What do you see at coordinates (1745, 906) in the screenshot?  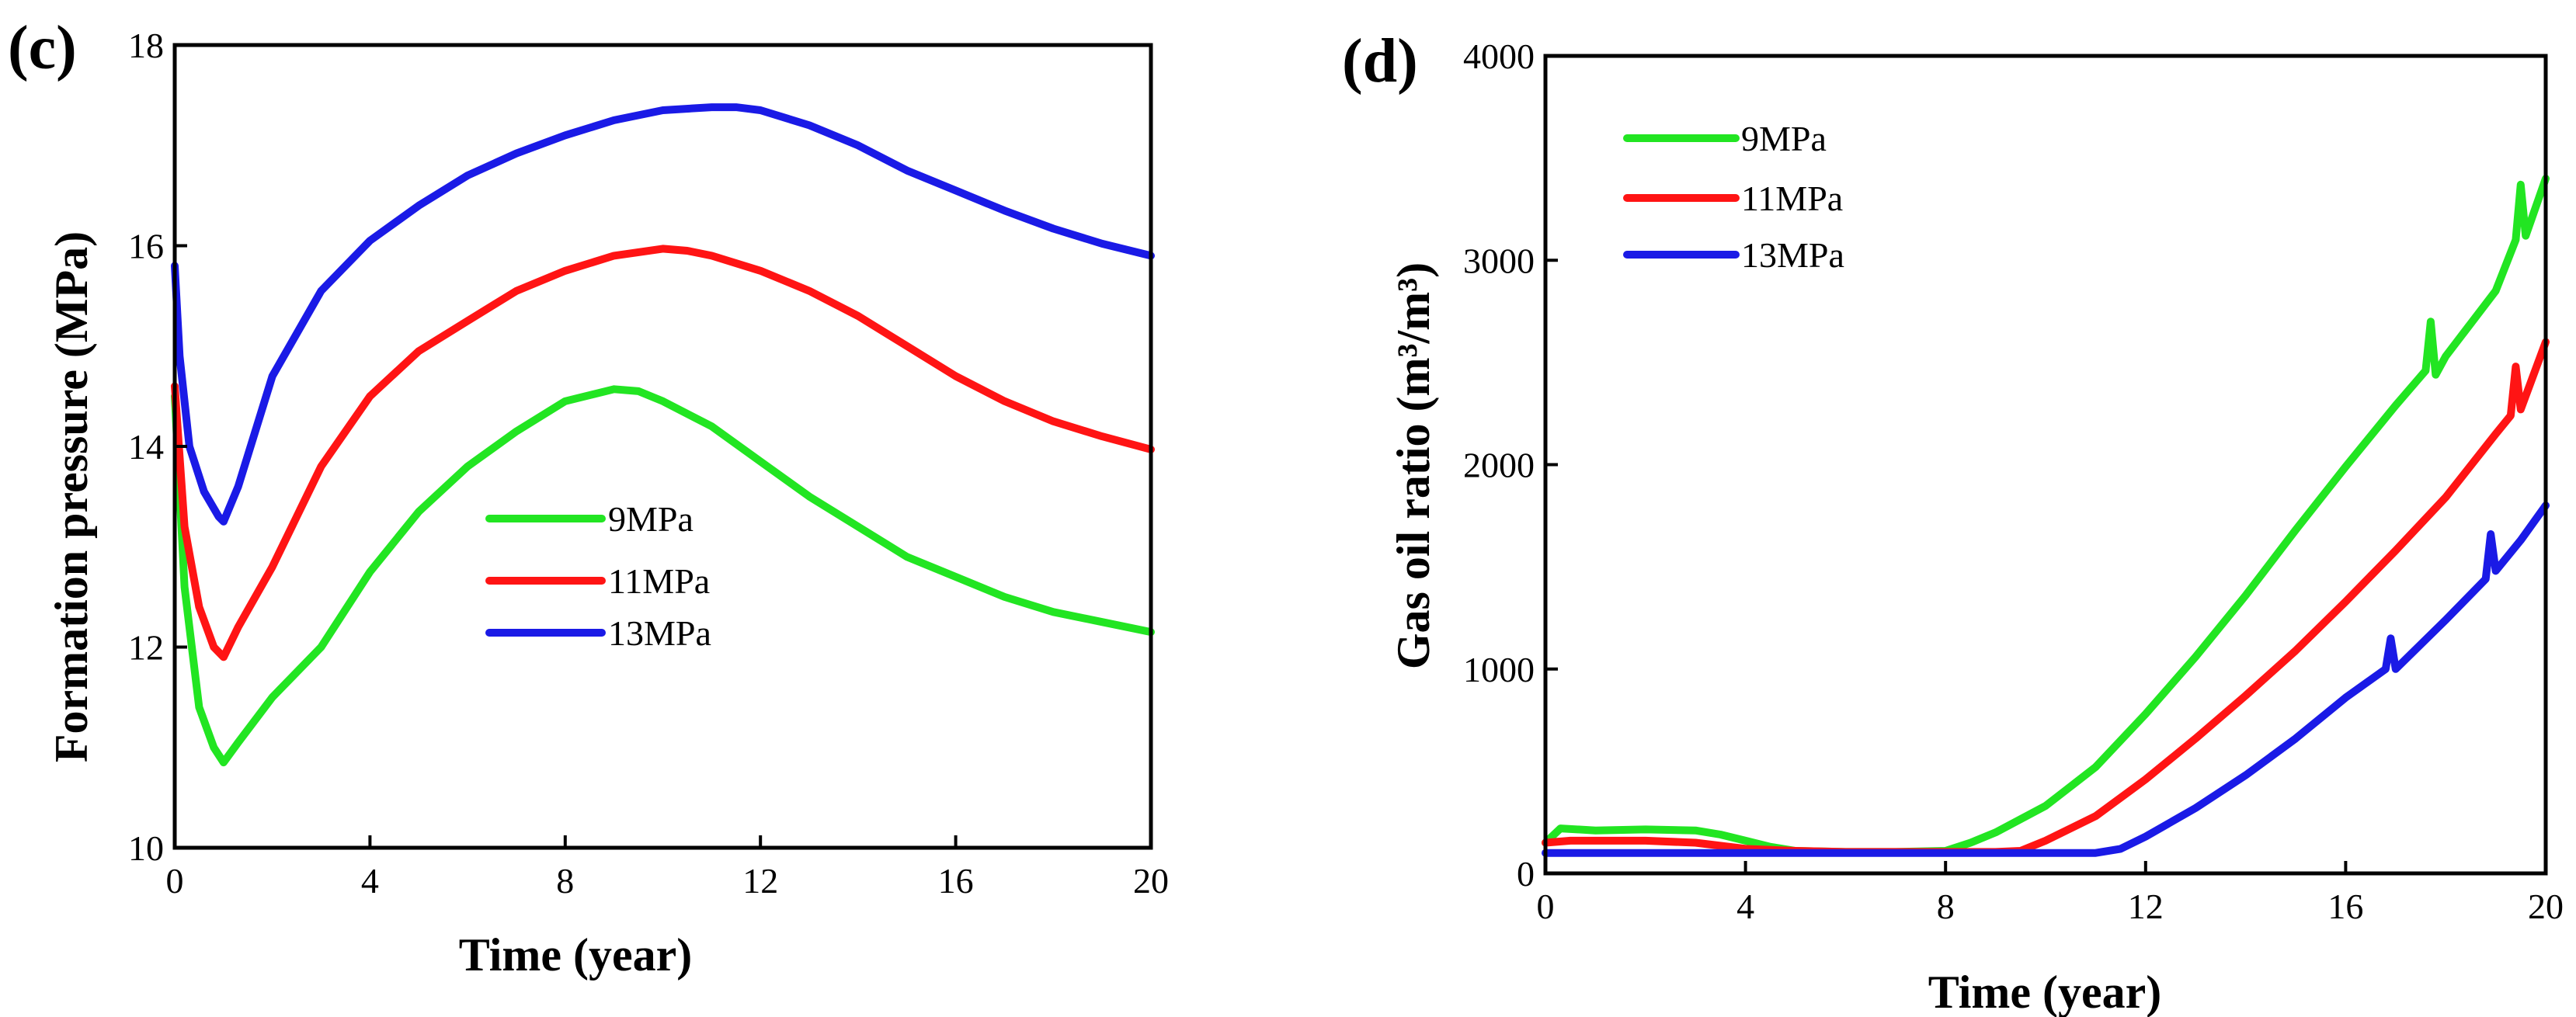 I see `panel-d-x-tick-label: 4` at bounding box center [1745, 906].